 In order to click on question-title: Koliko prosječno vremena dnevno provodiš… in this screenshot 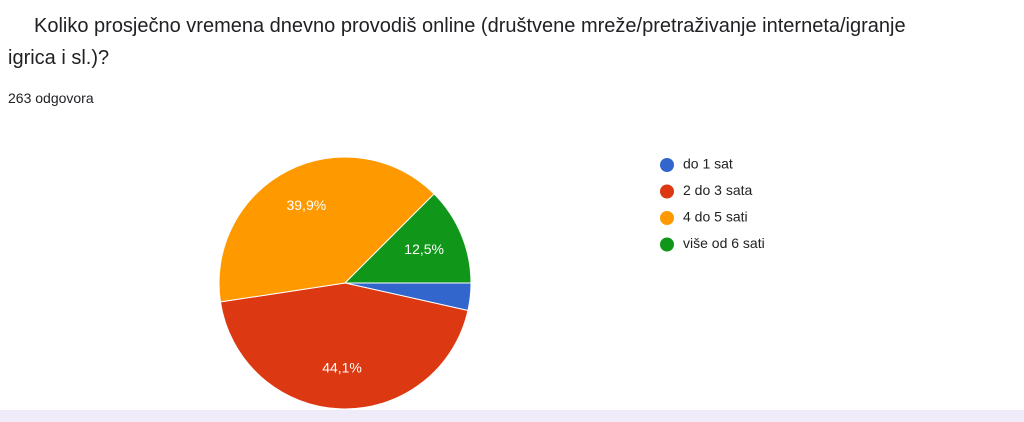, I will do `click(457, 42)`.